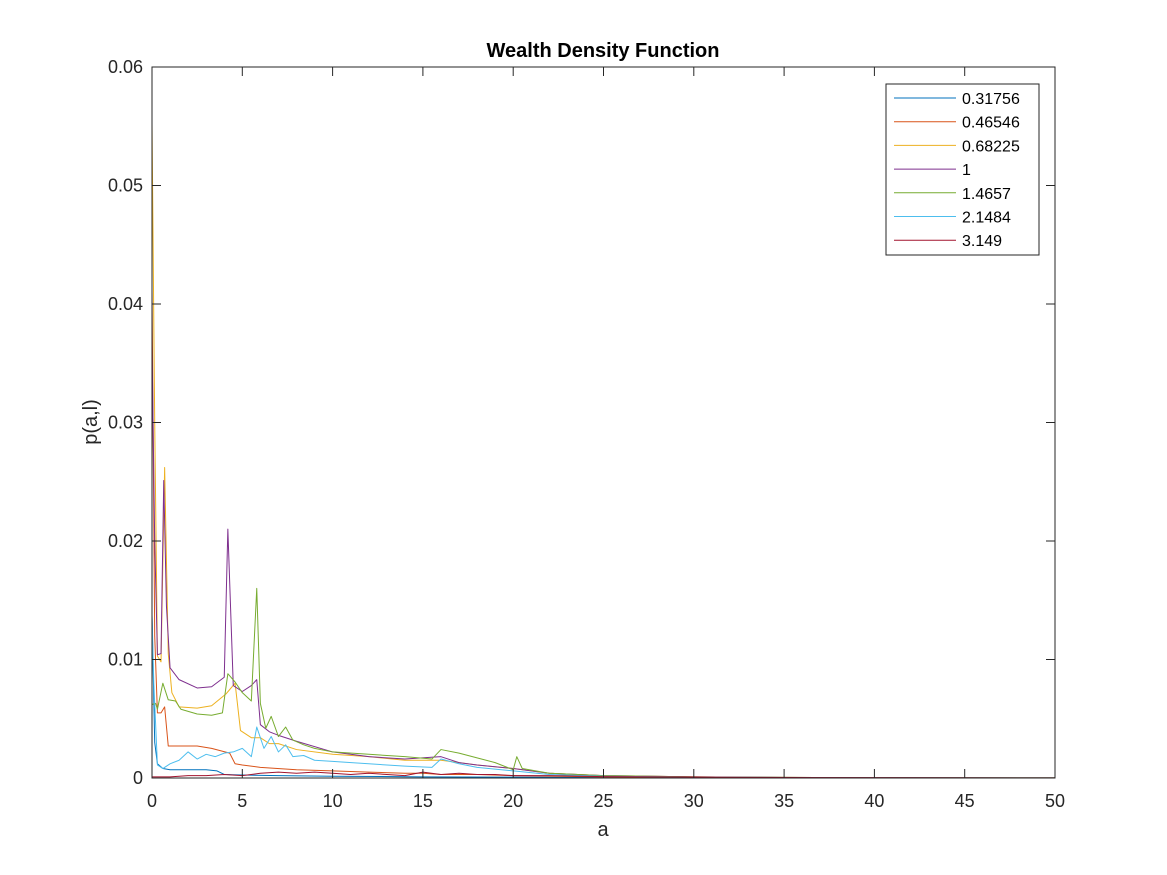  I want to click on x-axis-label: a, so click(603, 830).